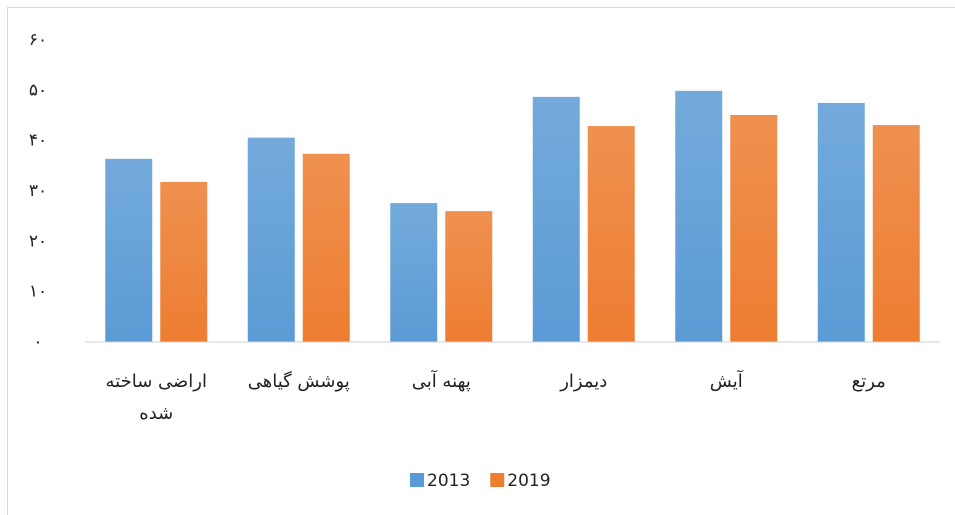 The height and width of the screenshot is (515, 955). I want to click on x-tick-label: دیمزار, so click(584, 381).